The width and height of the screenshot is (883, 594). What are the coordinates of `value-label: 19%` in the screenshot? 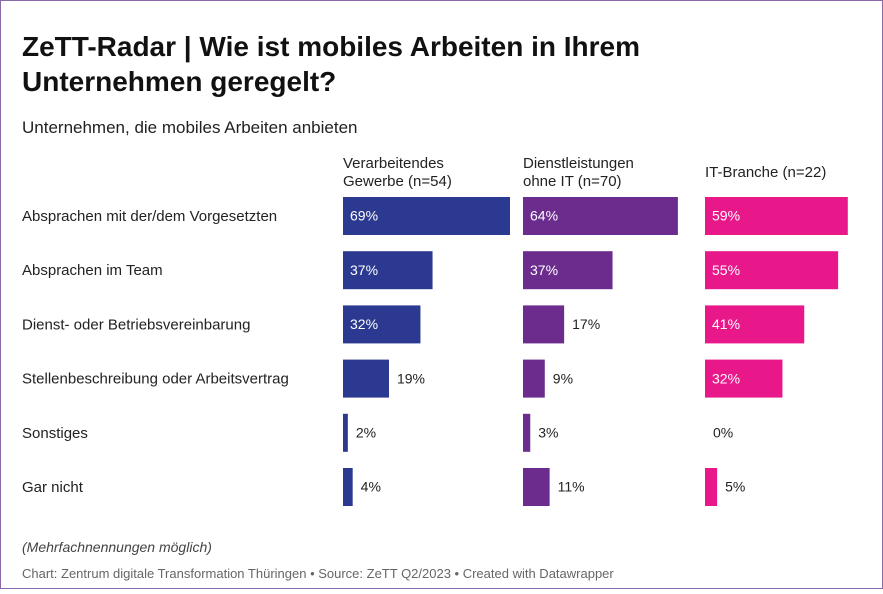 It's located at (411, 378).